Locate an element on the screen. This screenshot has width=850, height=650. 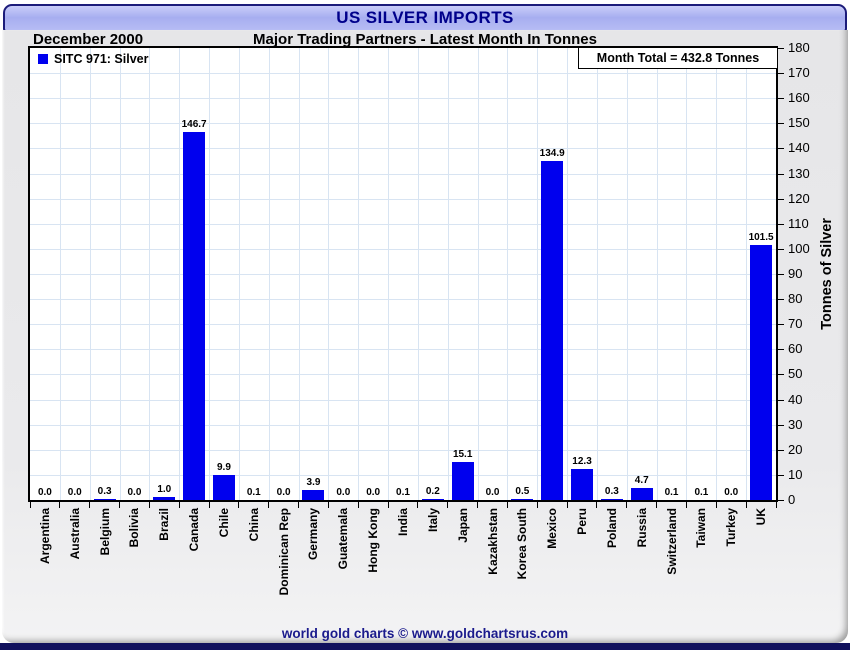
bar-value-label: 3.9 is located at coordinates (313, 482).